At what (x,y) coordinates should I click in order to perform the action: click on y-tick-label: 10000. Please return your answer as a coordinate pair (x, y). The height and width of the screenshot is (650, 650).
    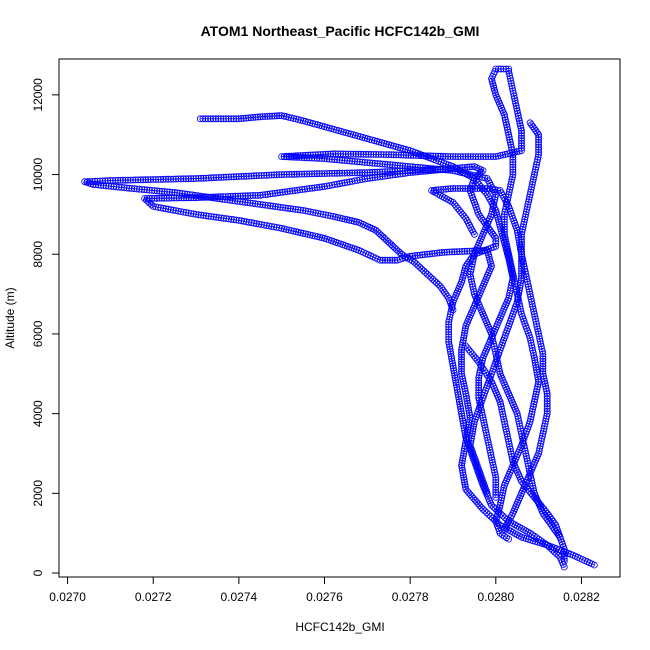
    Looking at the image, I should click on (38, 175).